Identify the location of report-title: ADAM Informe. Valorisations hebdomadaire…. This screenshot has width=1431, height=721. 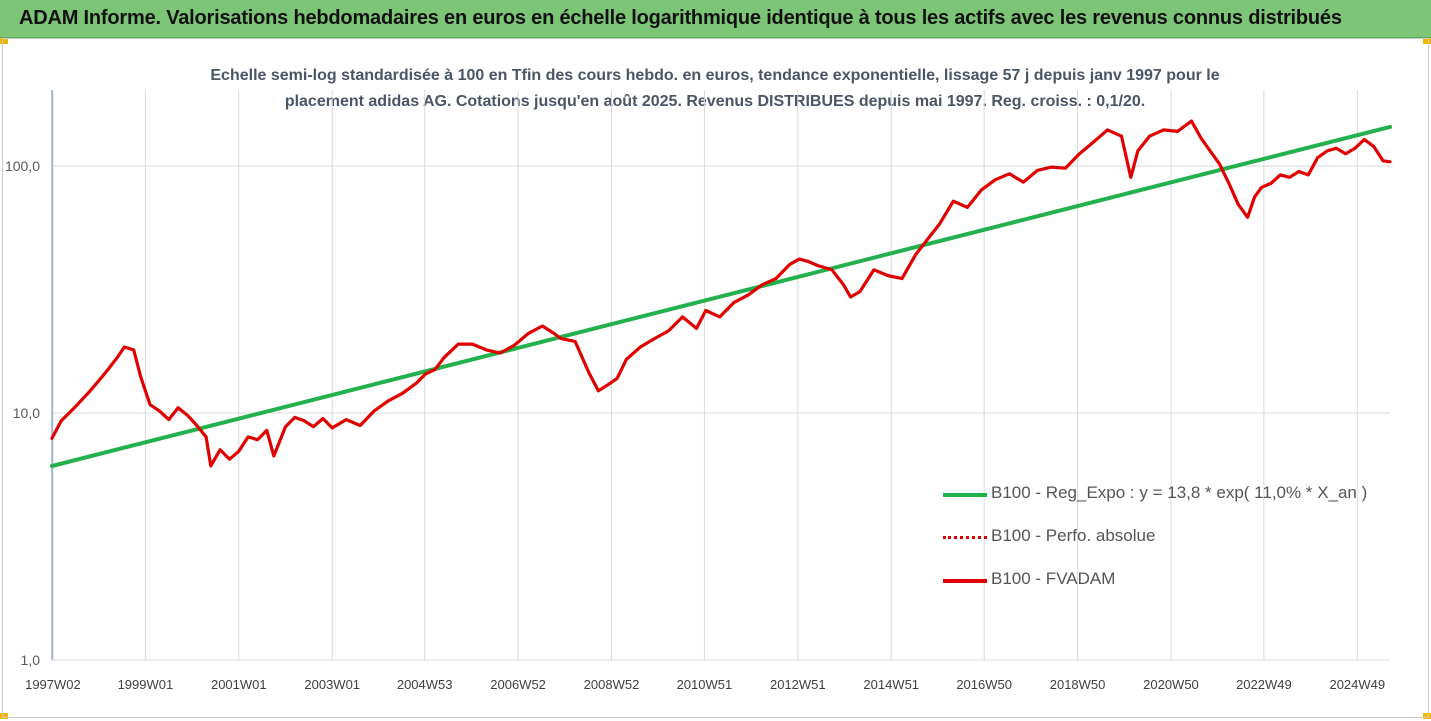
(680, 18).